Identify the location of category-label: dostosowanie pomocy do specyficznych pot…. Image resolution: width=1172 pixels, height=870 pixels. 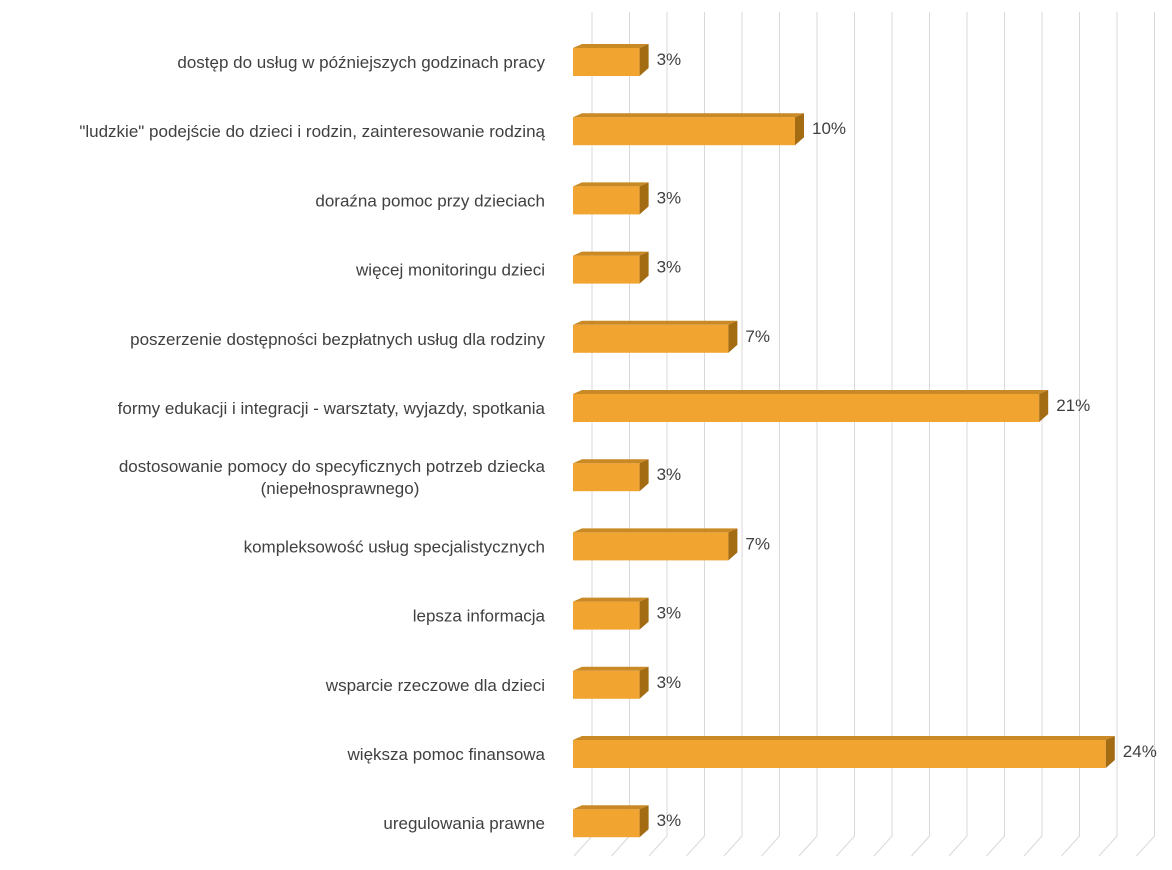
(332, 466).